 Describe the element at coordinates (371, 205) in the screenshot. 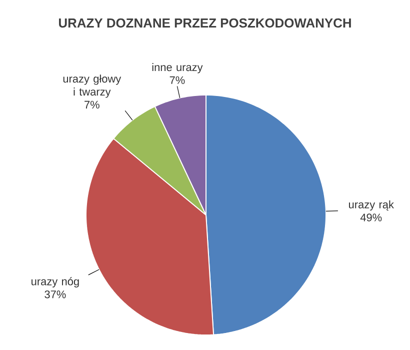

I see `slice-label: urazy rąk` at that location.